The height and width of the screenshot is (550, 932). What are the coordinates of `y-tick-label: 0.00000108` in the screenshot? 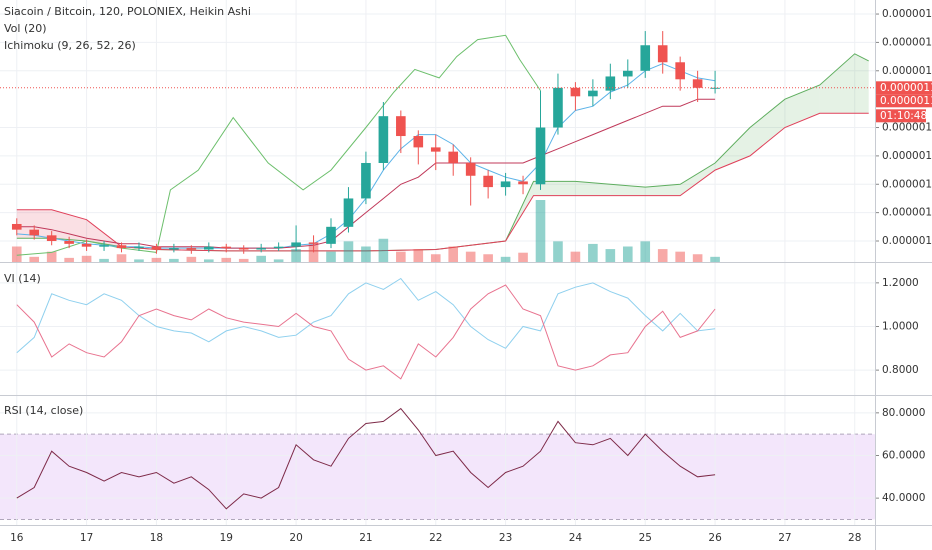 It's located at (907, 156).